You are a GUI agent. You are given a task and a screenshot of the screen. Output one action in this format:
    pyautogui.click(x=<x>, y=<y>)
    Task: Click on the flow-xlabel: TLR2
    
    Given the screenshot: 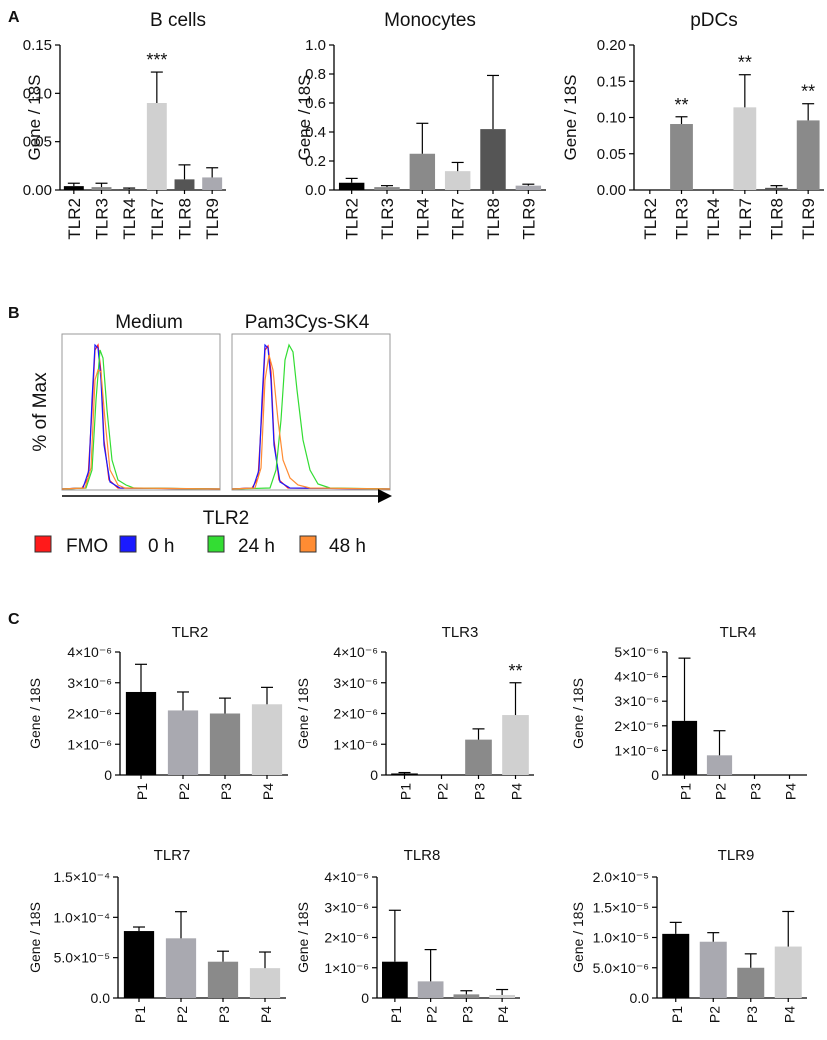 What is the action you would take?
    pyautogui.click(x=226, y=518)
    